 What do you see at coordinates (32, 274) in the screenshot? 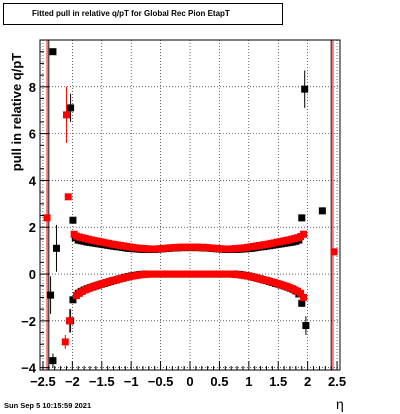
I see `y-tick-label: 0` at bounding box center [32, 274].